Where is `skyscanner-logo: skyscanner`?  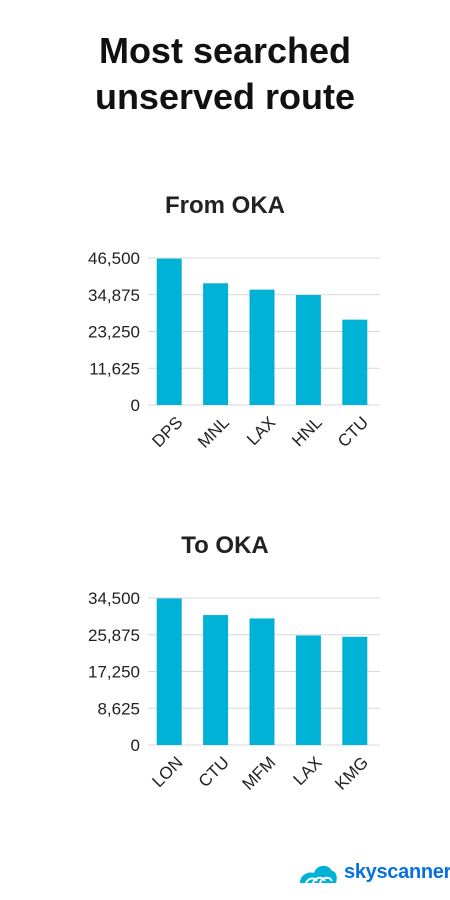 skyscanner-logo: skyscanner is located at coordinates (373, 872).